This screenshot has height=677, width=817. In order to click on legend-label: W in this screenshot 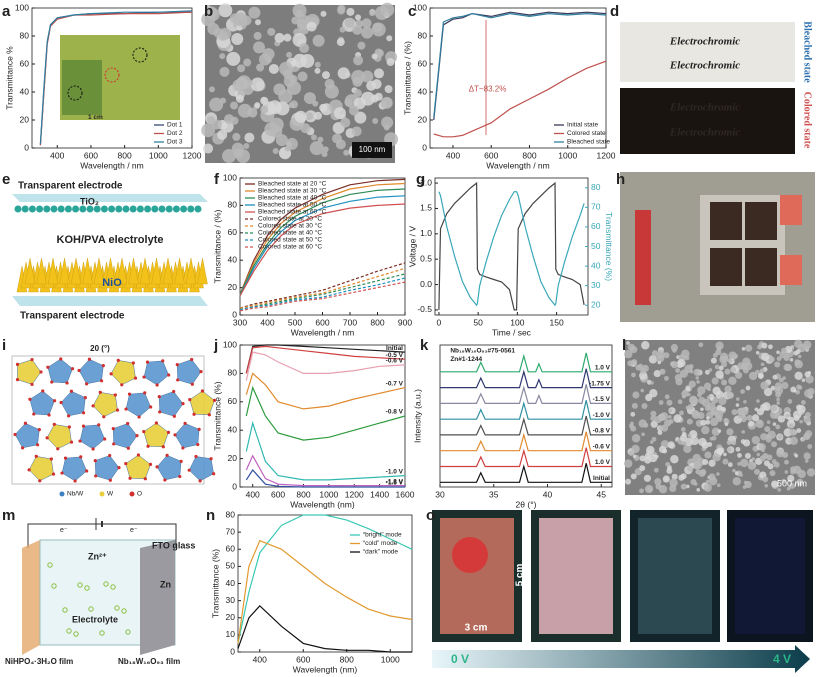, I will do `click(110, 494)`.